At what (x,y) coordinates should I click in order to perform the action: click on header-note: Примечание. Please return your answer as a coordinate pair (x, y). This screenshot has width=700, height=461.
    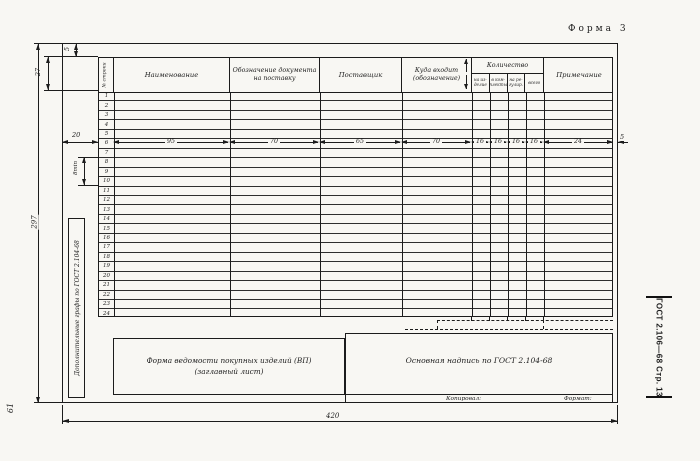
    Looking at the image, I should click on (579, 75).